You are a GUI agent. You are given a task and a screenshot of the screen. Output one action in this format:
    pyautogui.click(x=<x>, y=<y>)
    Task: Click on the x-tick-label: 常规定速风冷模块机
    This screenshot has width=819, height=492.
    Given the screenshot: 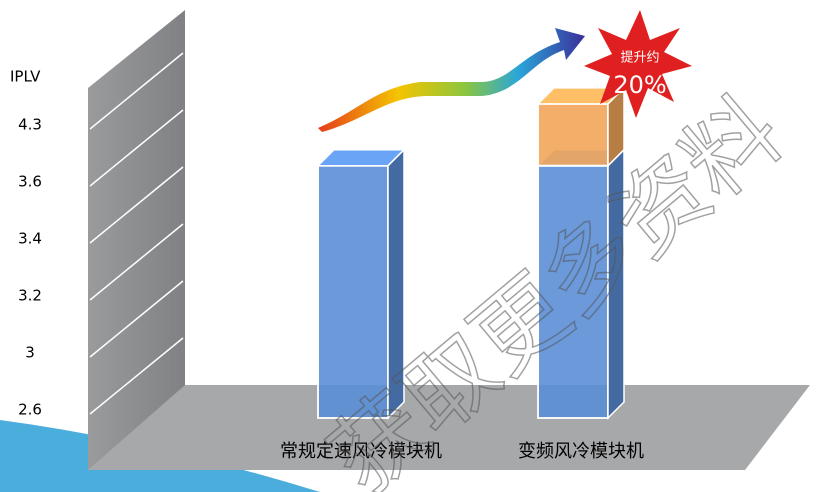 What is the action you would take?
    pyautogui.click(x=361, y=451)
    